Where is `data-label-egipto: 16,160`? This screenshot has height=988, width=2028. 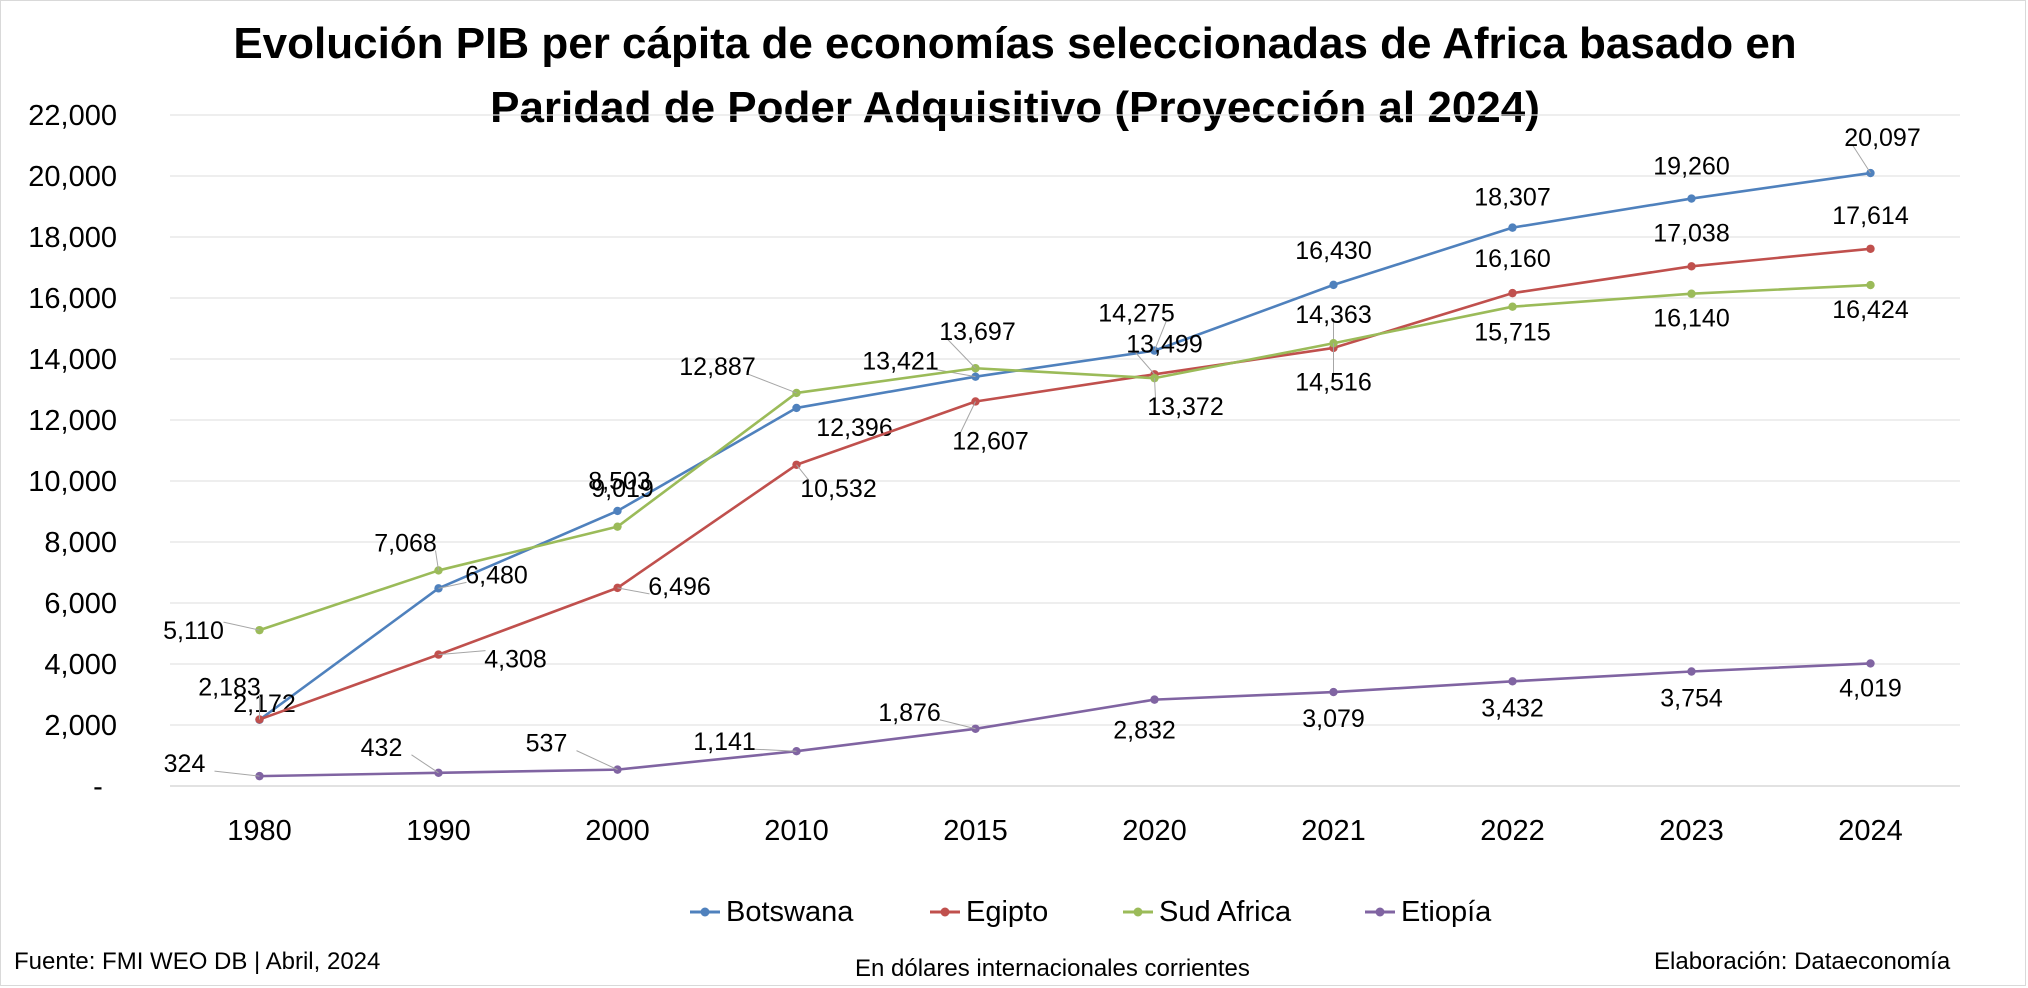
data-label-egipto: 16,160 is located at coordinates (1512, 259).